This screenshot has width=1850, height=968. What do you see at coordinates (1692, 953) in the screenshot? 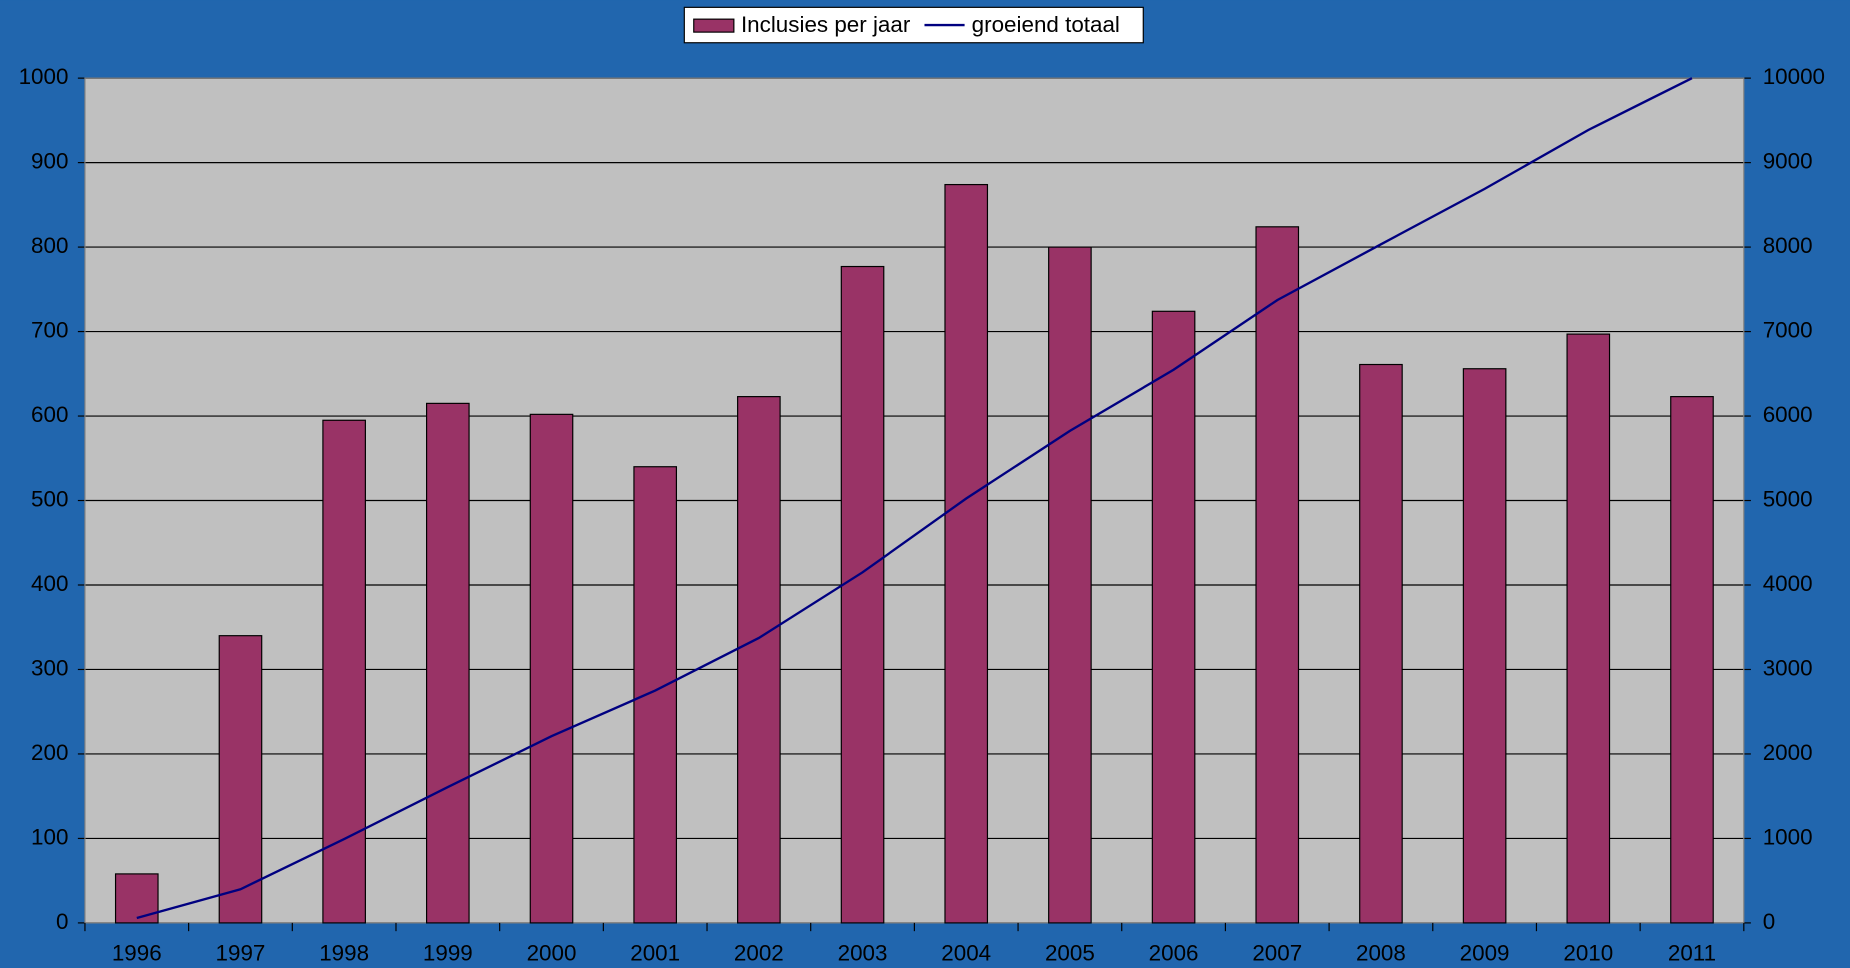
I see `x-tick-label: 2011` at bounding box center [1692, 953].